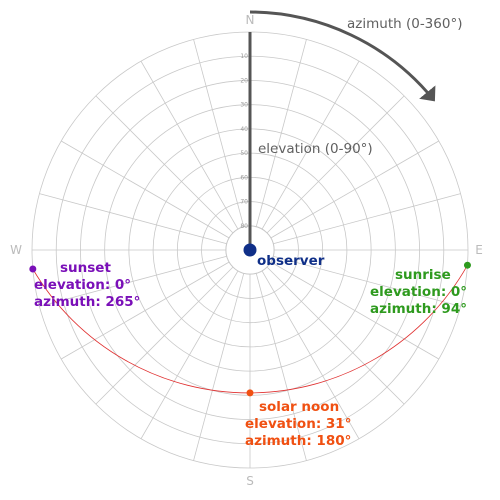 The image size is (500, 500). Describe the element at coordinates (244, 202) in the screenshot. I see `elevation-ring-label: 70` at that location.